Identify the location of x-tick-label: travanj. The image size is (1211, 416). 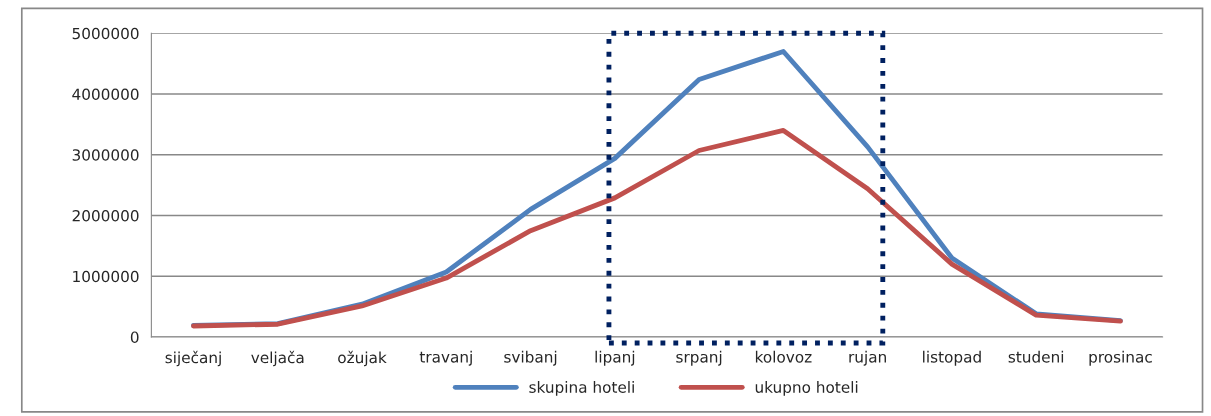
(445, 358).